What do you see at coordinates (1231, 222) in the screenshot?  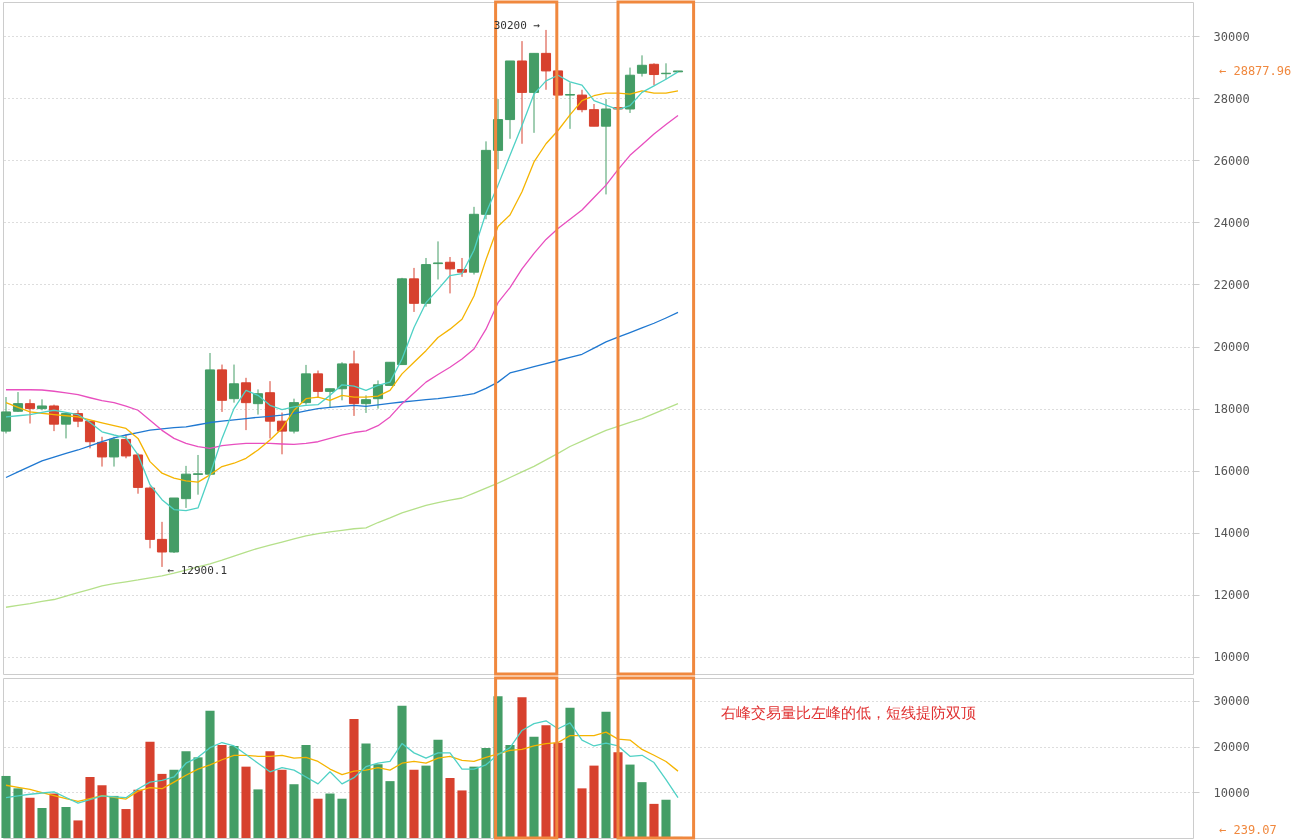 I see `y-tick-label: 24000` at bounding box center [1231, 222].